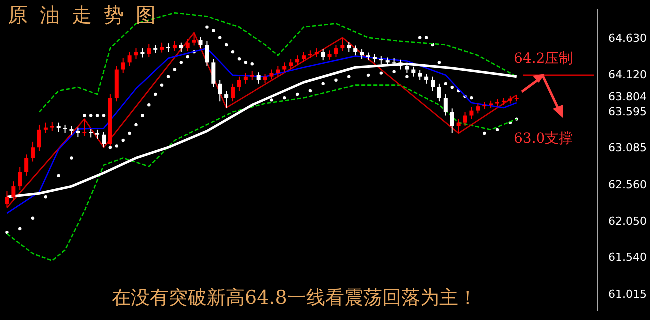  I want to click on y-tick-label: 63.595, so click(628, 111).